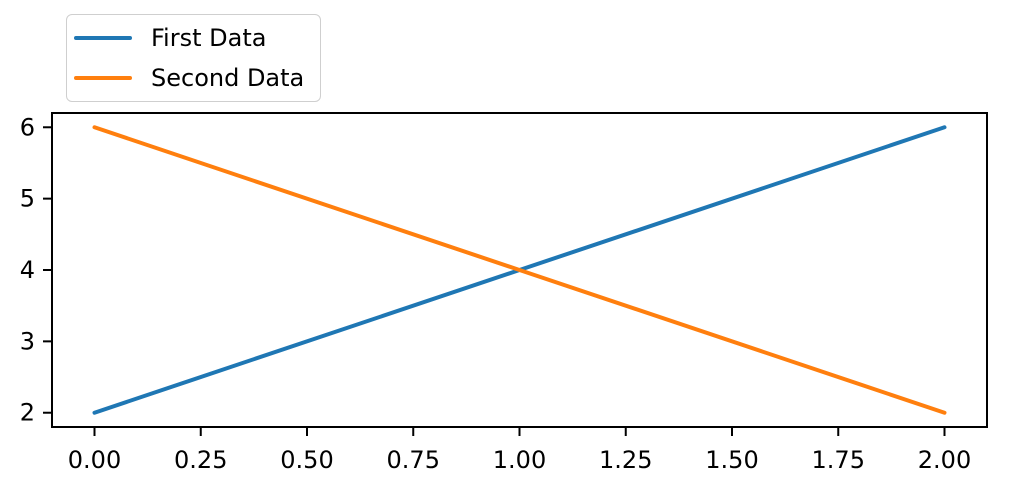 The image size is (1012, 487). What do you see at coordinates (94, 460) in the screenshot?
I see `x-axis-tick-label: 0.00` at bounding box center [94, 460].